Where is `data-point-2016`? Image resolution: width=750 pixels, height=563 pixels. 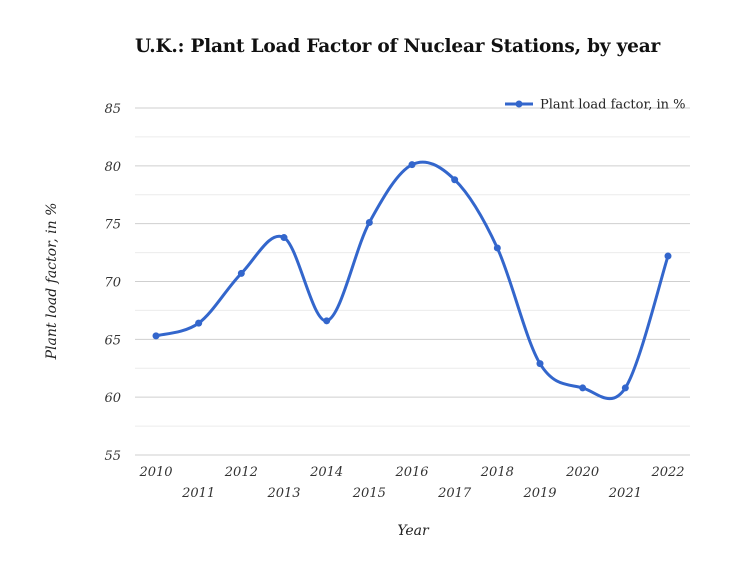
data-point-2016 is located at coordinates (412, 165).